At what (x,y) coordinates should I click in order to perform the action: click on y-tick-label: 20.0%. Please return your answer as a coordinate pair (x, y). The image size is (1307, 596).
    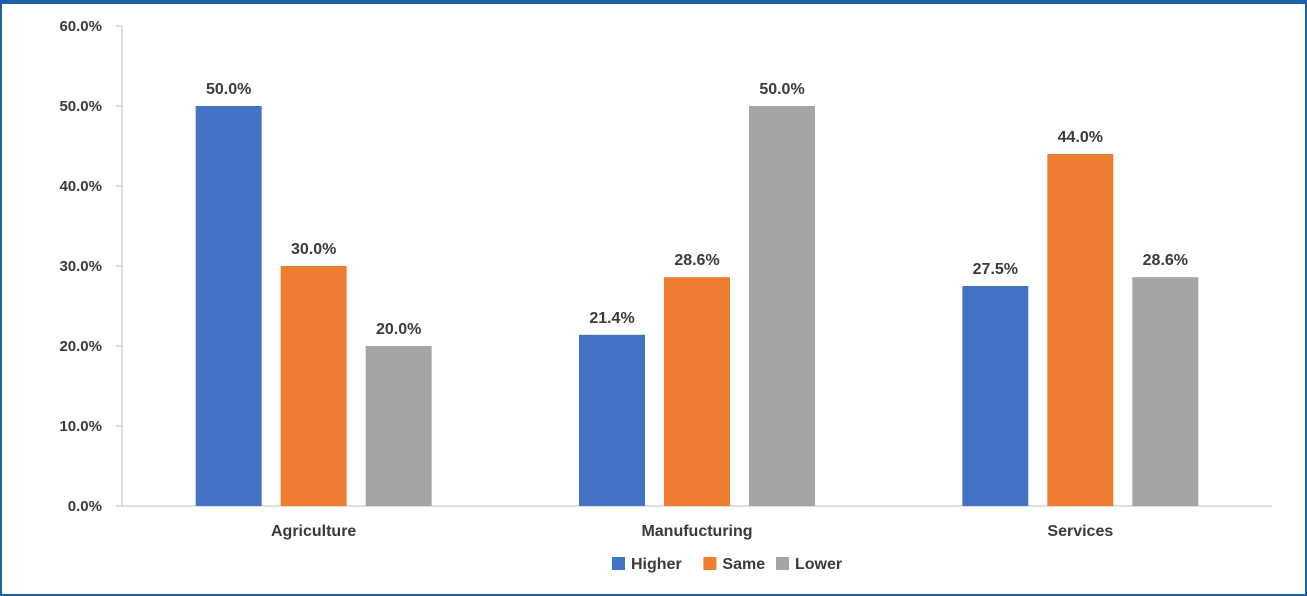
    Looking at the image, I should click on (80, 346).